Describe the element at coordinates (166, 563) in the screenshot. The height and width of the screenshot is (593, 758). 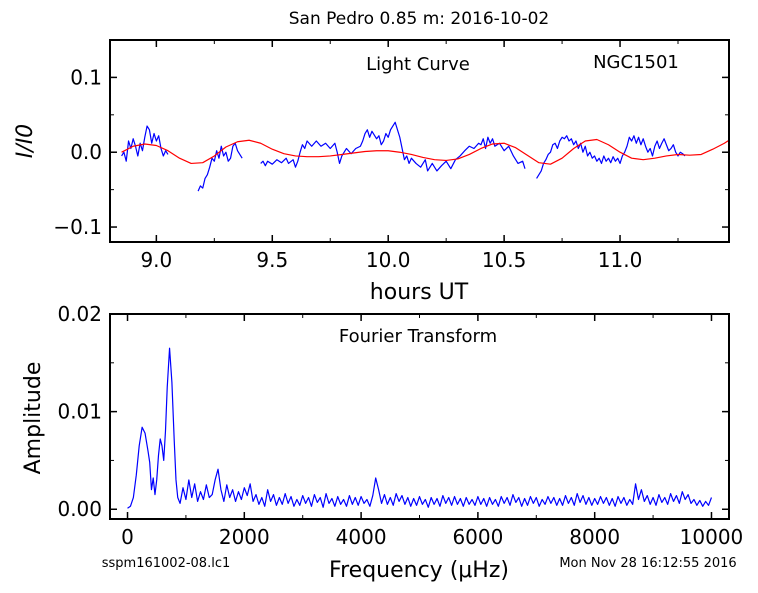
I see `footer-filename: sspm161002-08.lc1` at that location.